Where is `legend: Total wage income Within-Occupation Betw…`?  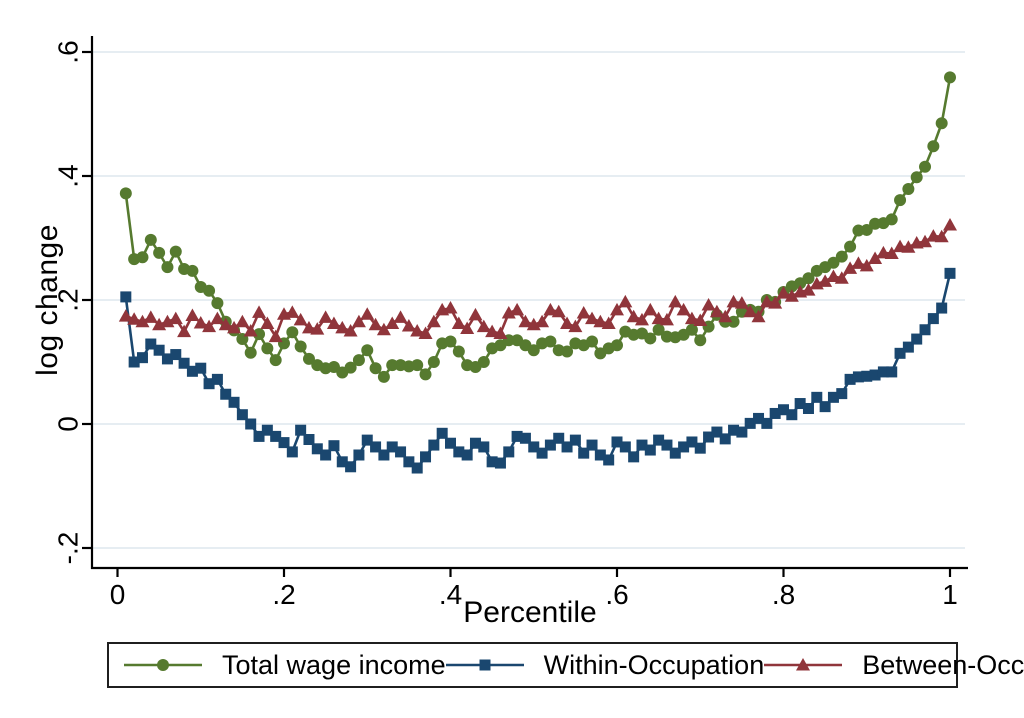
legend: Total wage income Within-Occupation Betw… is located at coordinates (565, 665).